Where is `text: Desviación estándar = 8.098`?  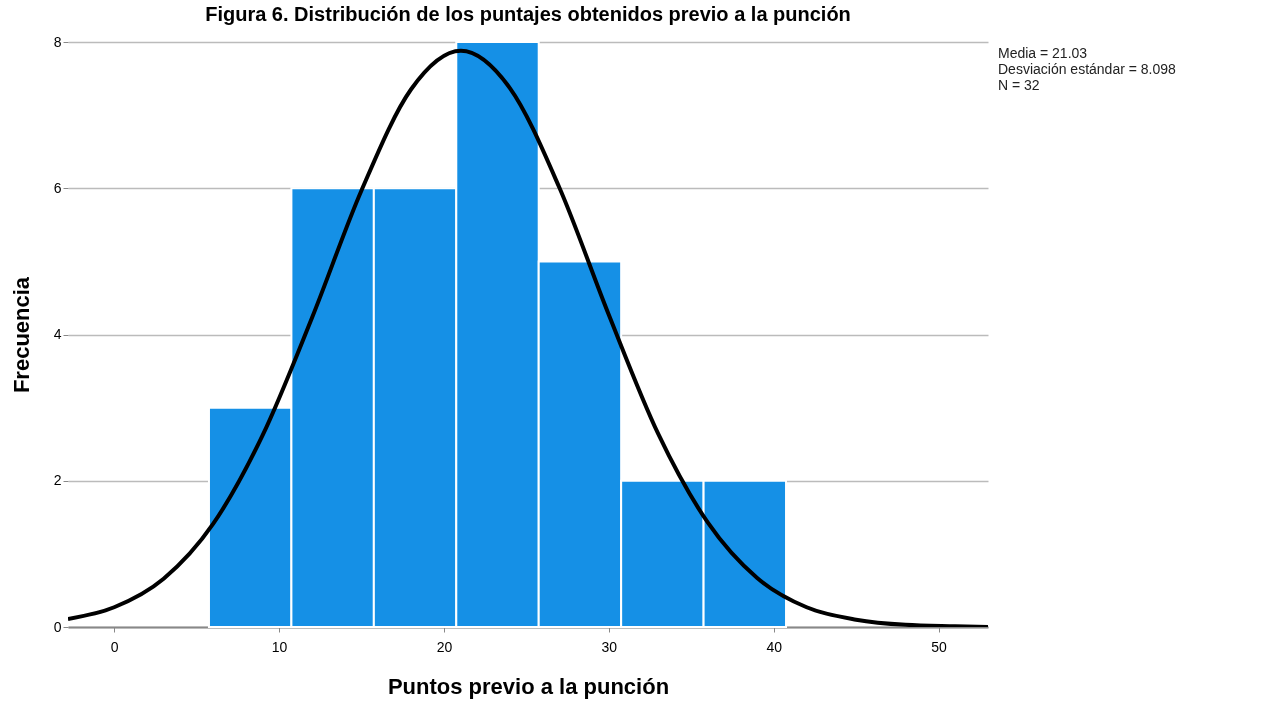
text: Desviación estándar = 8.098 is located at coordinates (1087, 69).